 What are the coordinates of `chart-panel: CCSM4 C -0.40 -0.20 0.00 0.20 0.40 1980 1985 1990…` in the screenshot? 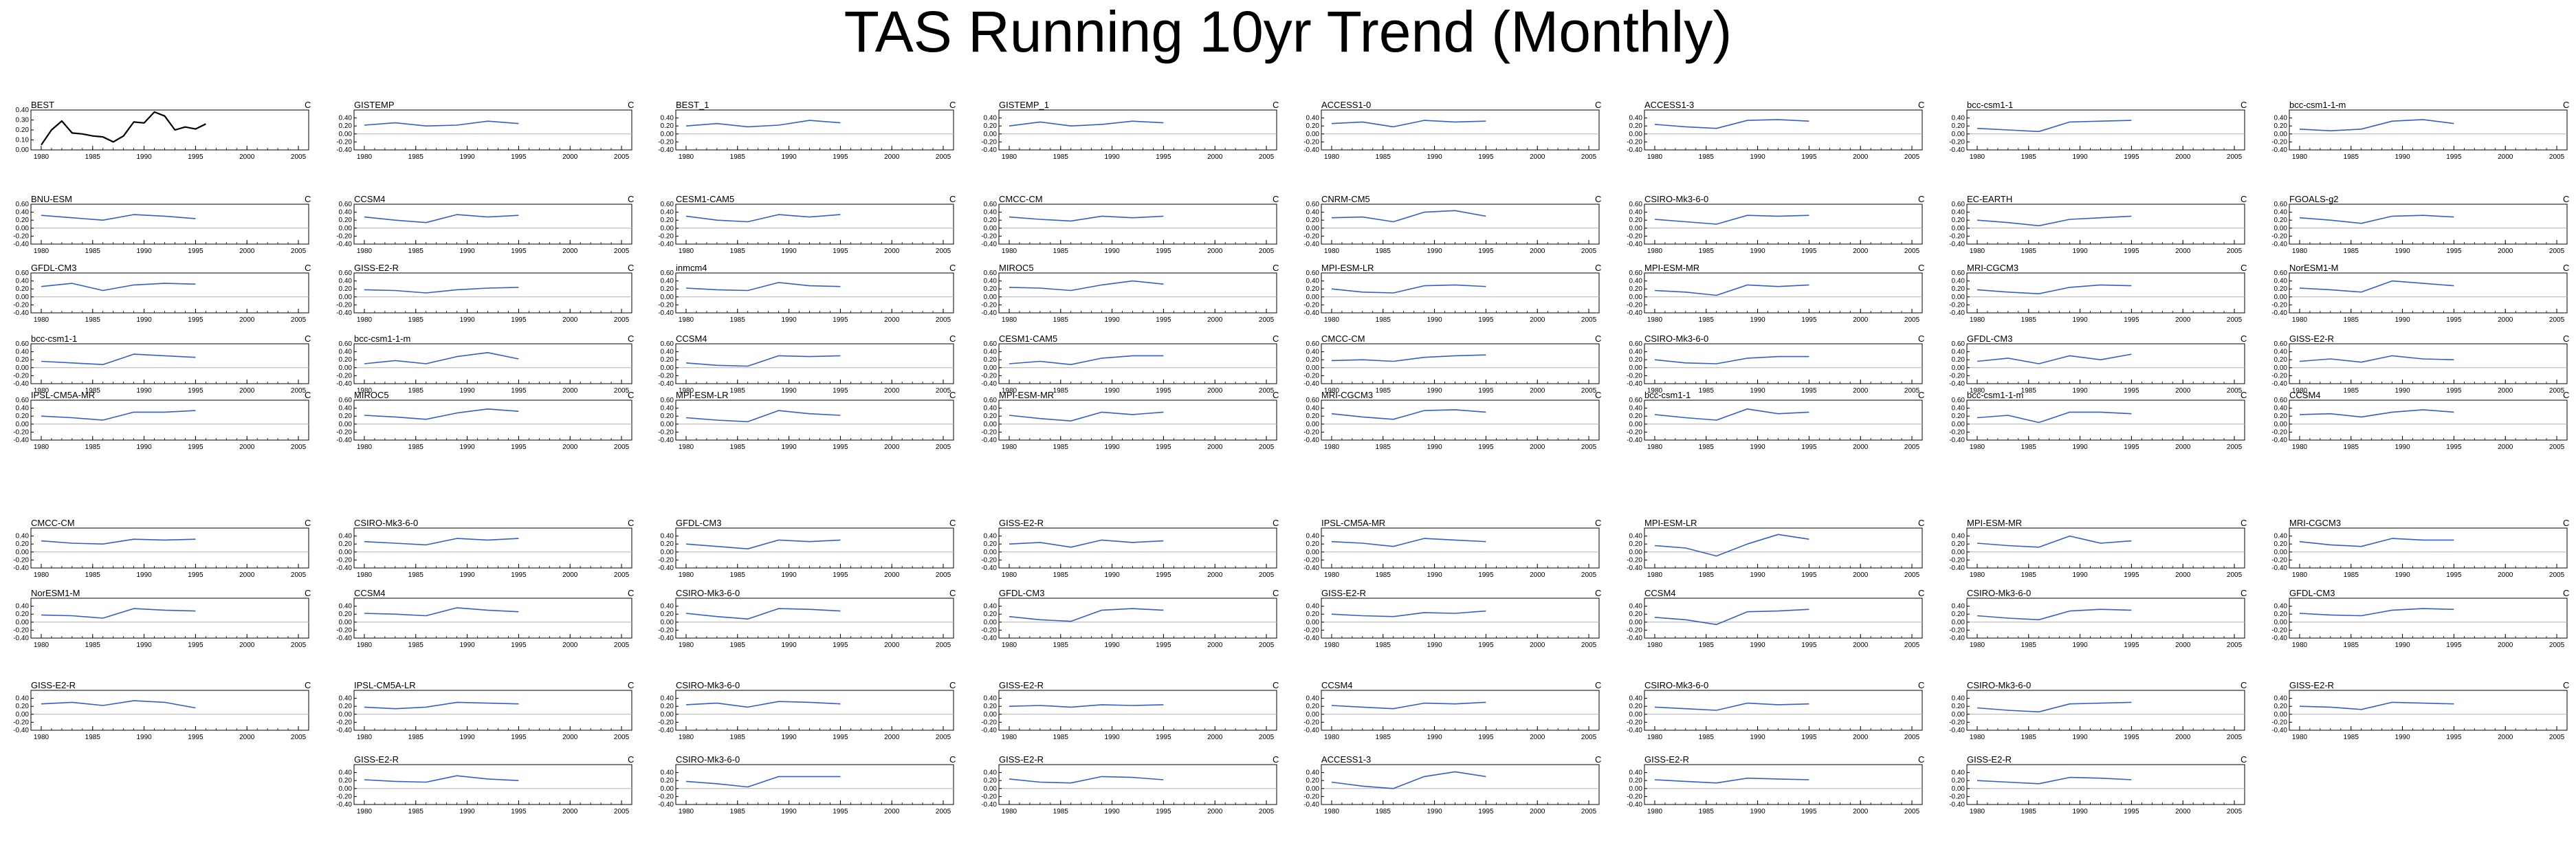 It's located at (1452, 712).